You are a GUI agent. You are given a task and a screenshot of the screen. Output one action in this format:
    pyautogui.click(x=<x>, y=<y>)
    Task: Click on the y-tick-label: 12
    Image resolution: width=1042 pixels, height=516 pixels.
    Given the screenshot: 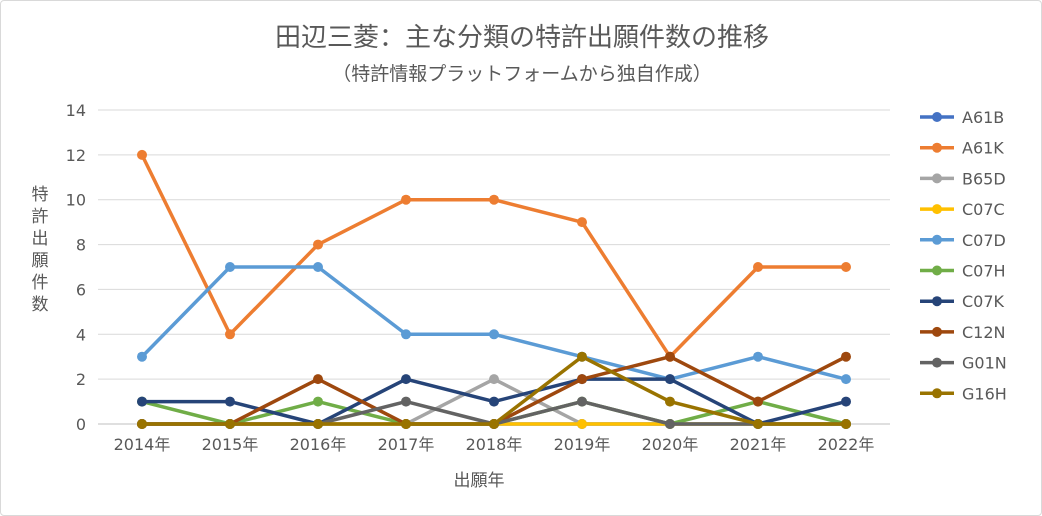 What is the action you would take?
    pyautogui.click(x=76, y=155)
    